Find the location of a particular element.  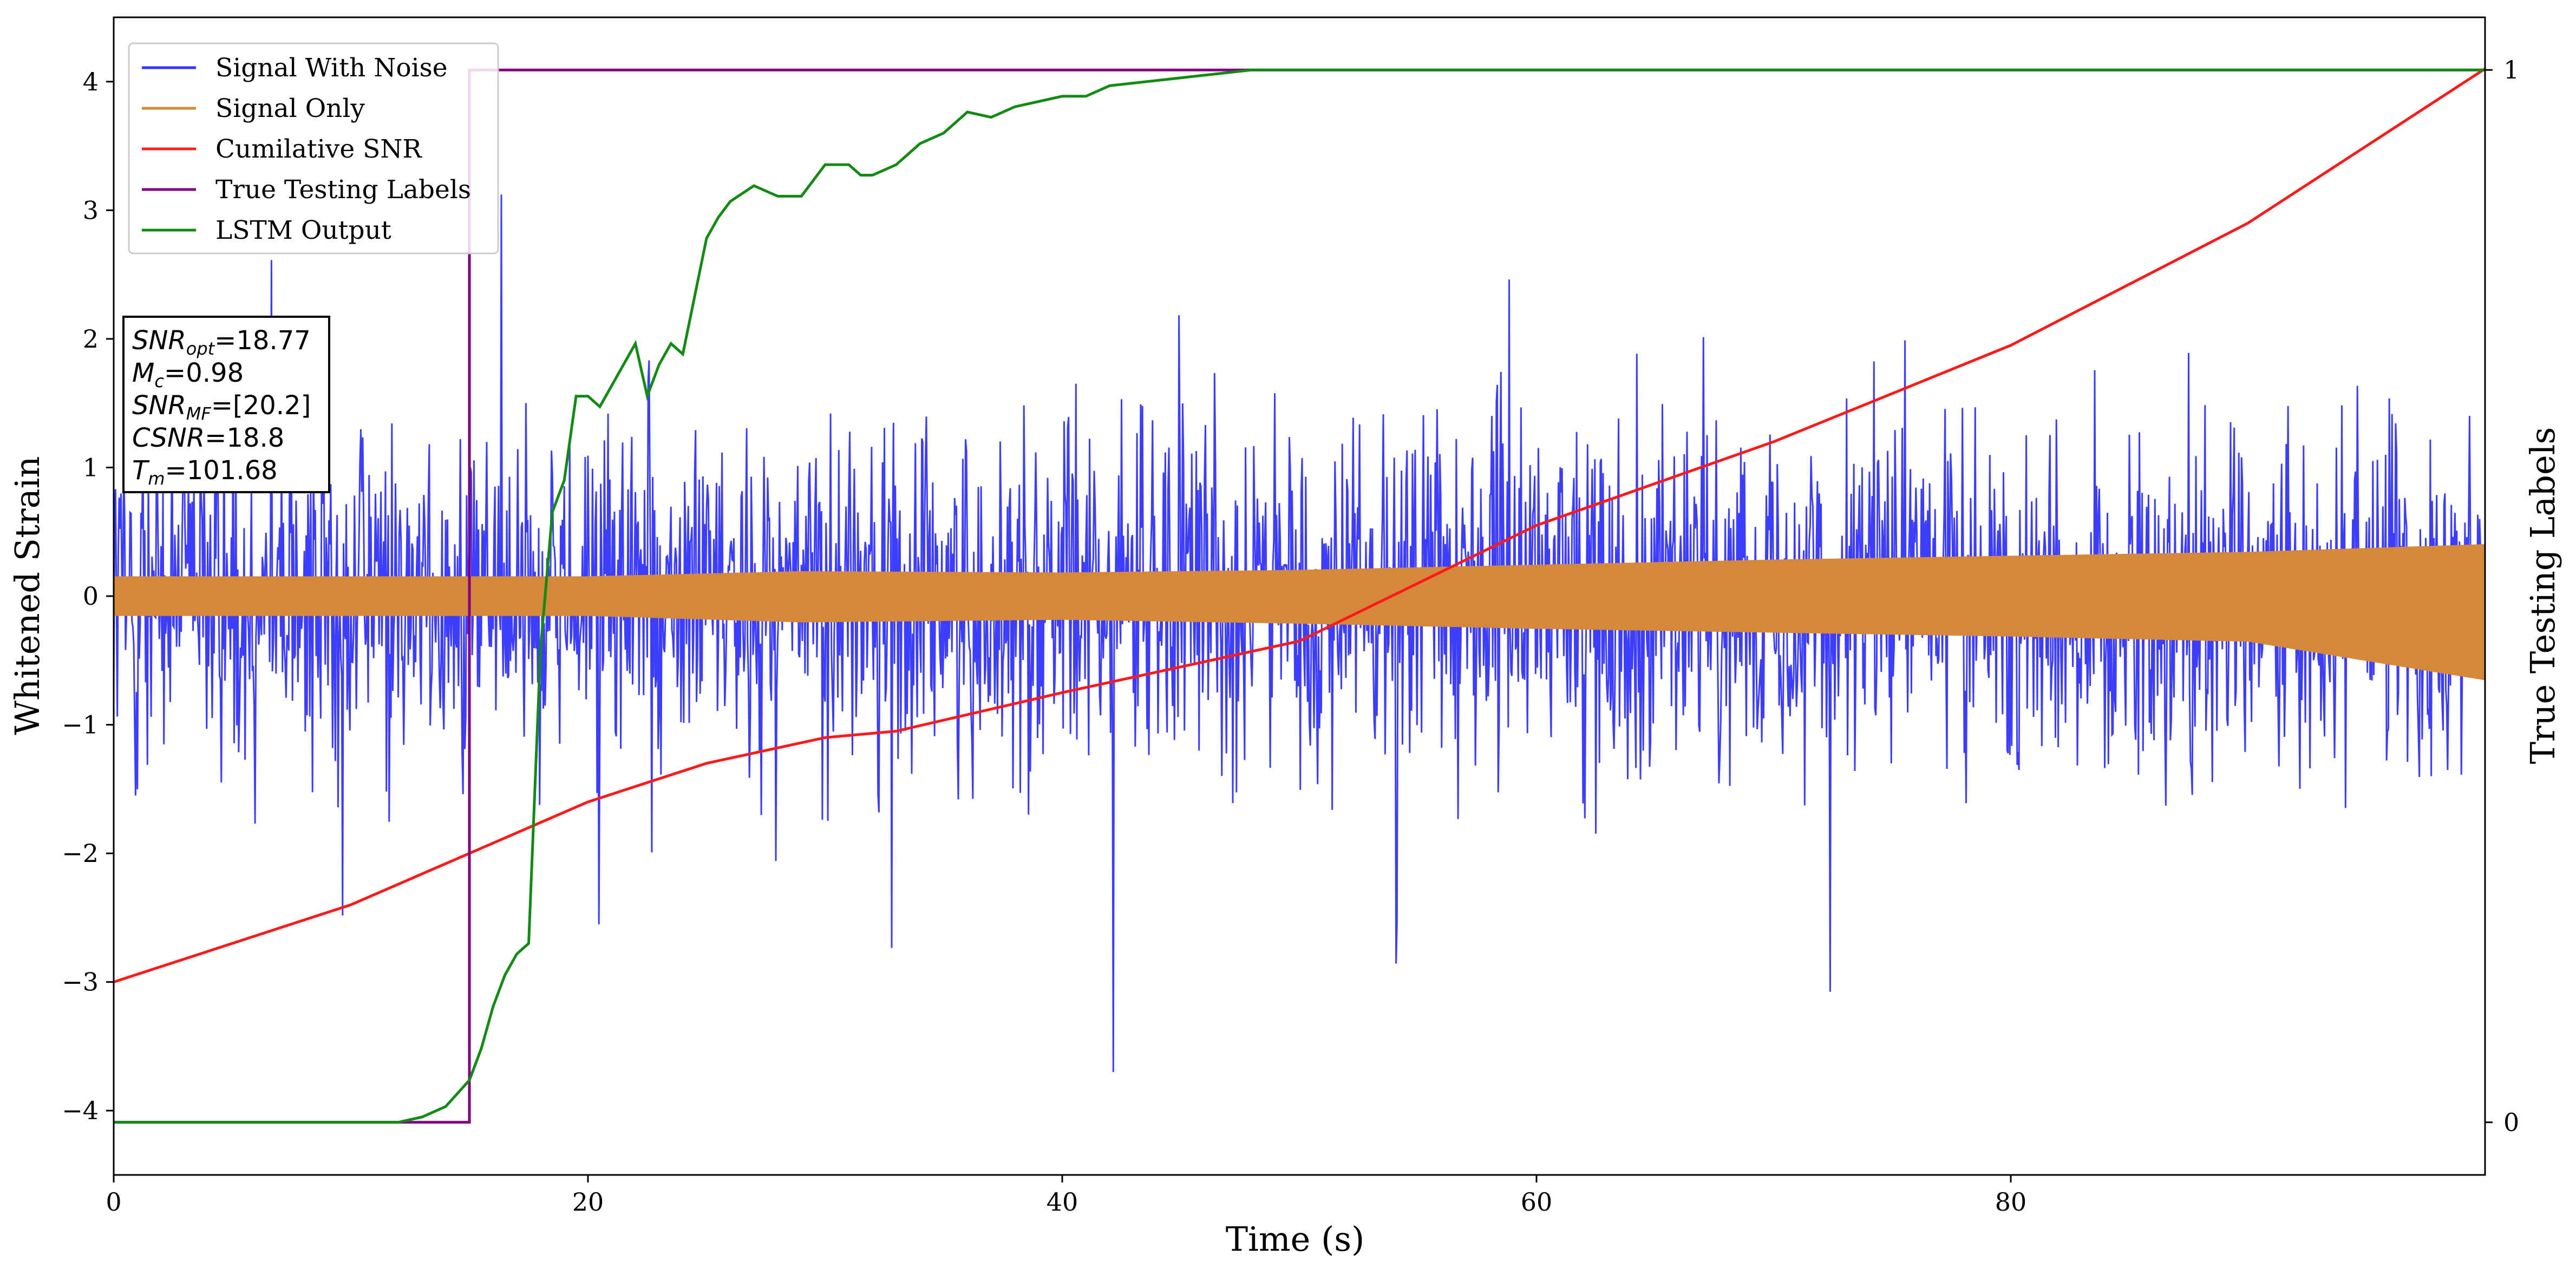

y-tick-label: −2 is located at coordinates (80, 853).